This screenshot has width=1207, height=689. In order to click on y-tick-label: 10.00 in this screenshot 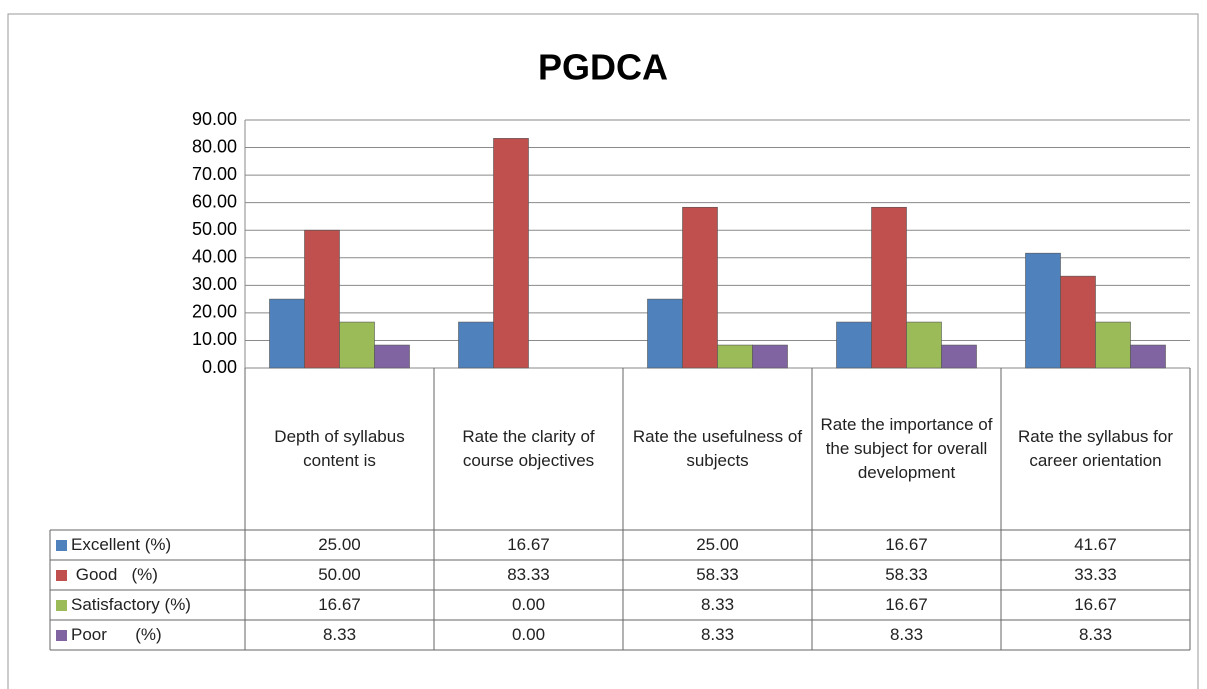, I will do `click(214, 339)`.